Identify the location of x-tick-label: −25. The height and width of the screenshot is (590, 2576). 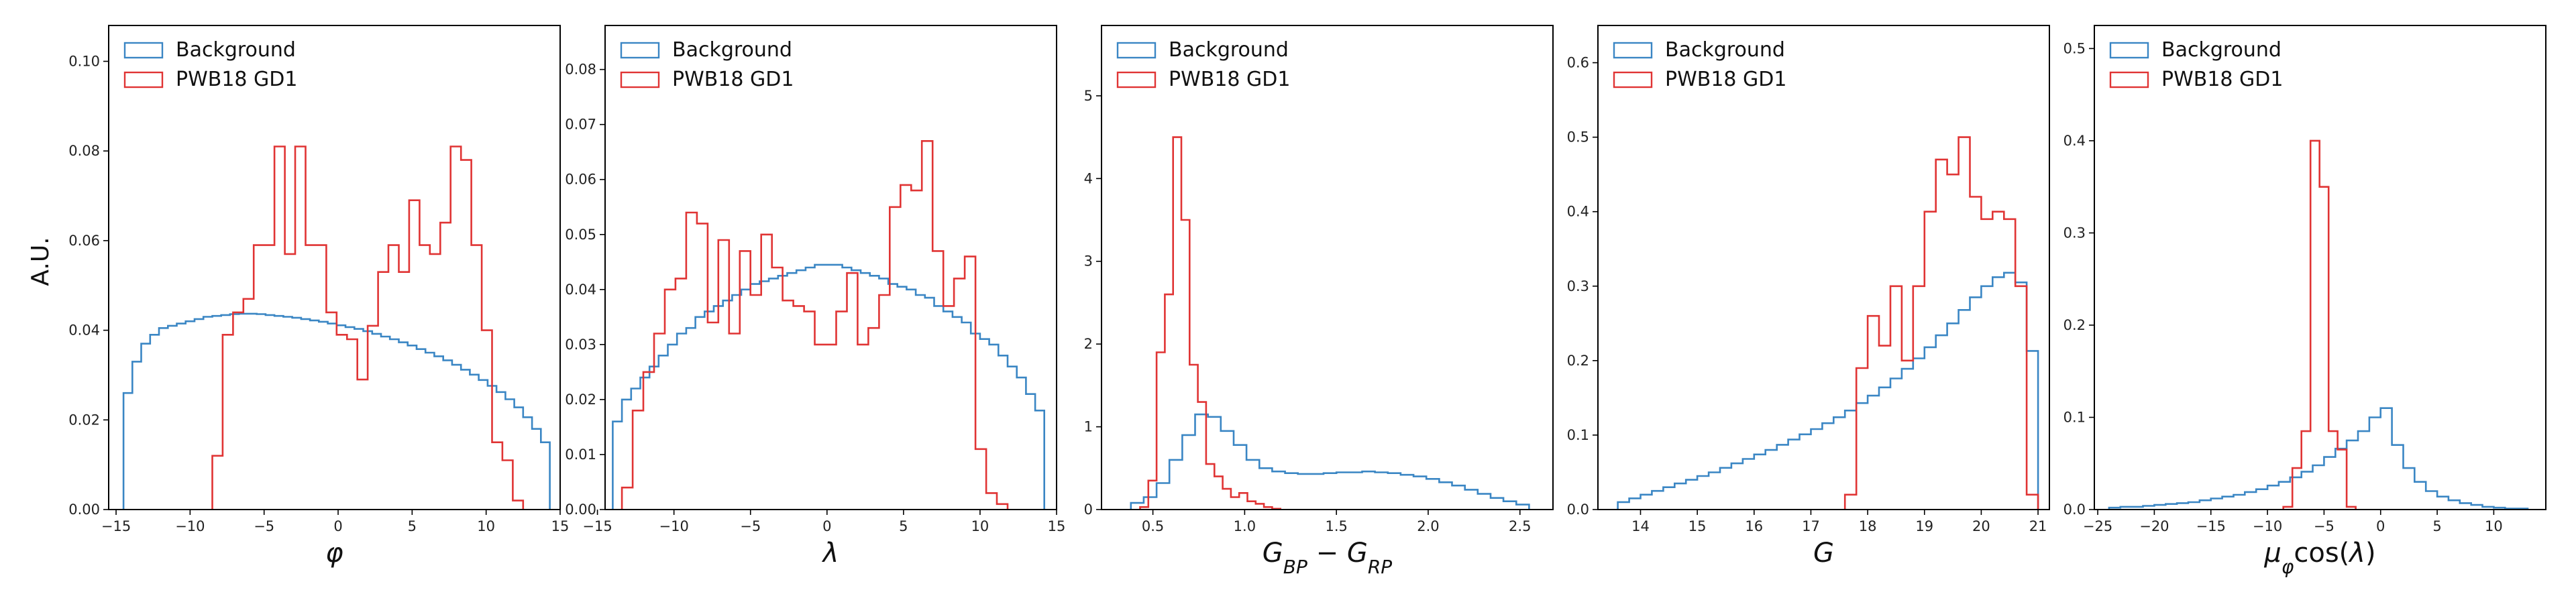
(2097, 526).